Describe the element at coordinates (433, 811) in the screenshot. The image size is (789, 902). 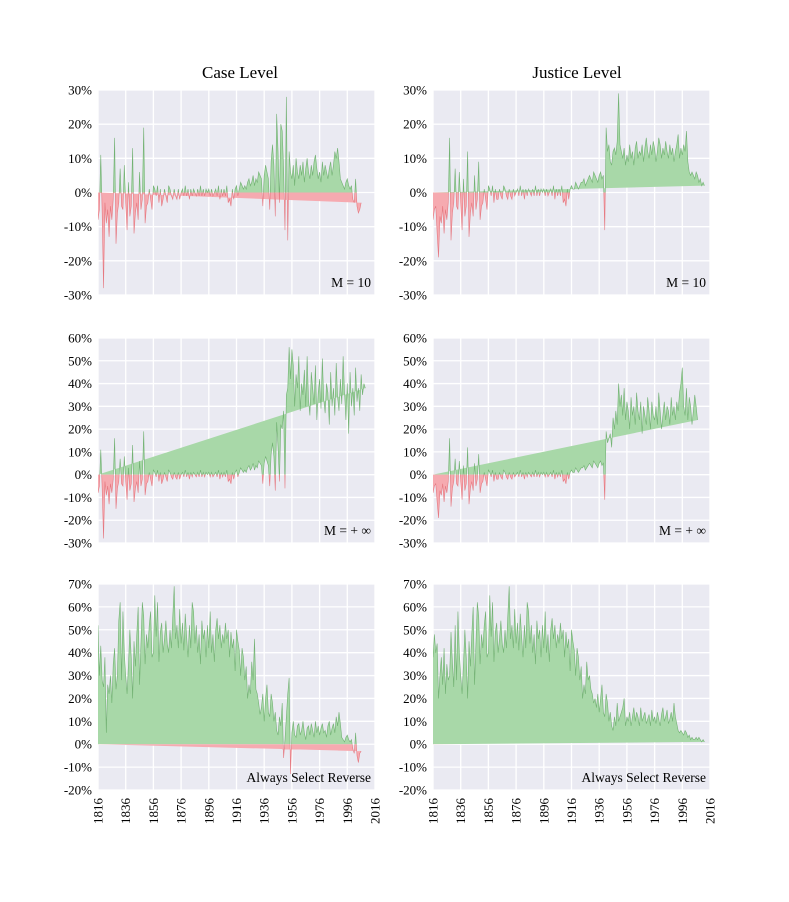
I see `x-tick-label: 1816` at that location.